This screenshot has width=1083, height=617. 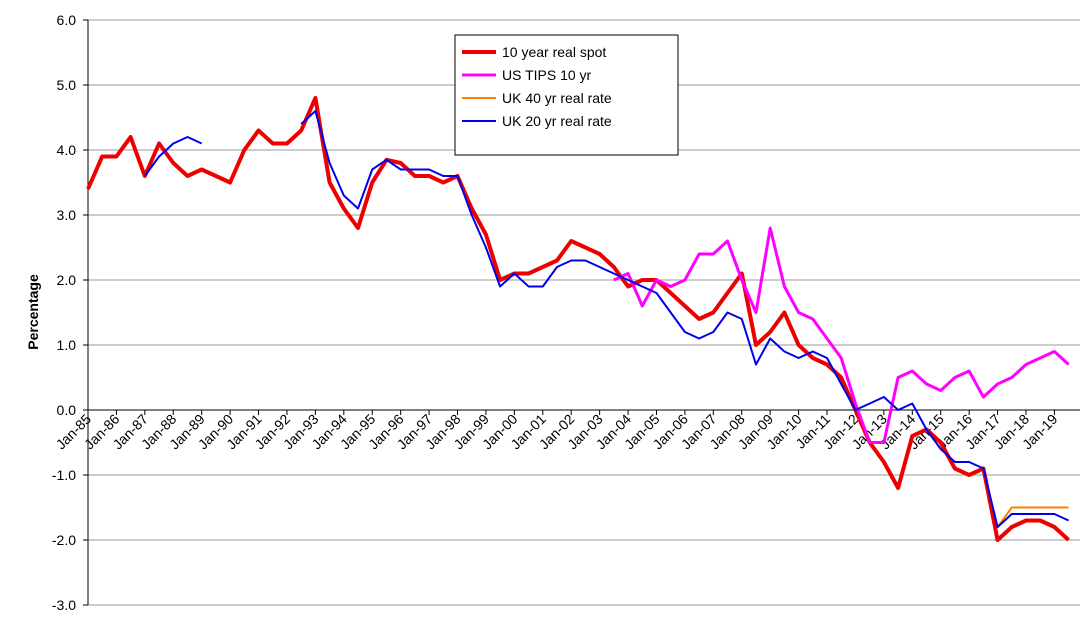 What do you see at coordinates (67, 280) in the screenshot?
I see `y-tick-label: 2.0` at bounding box center [67, 280].